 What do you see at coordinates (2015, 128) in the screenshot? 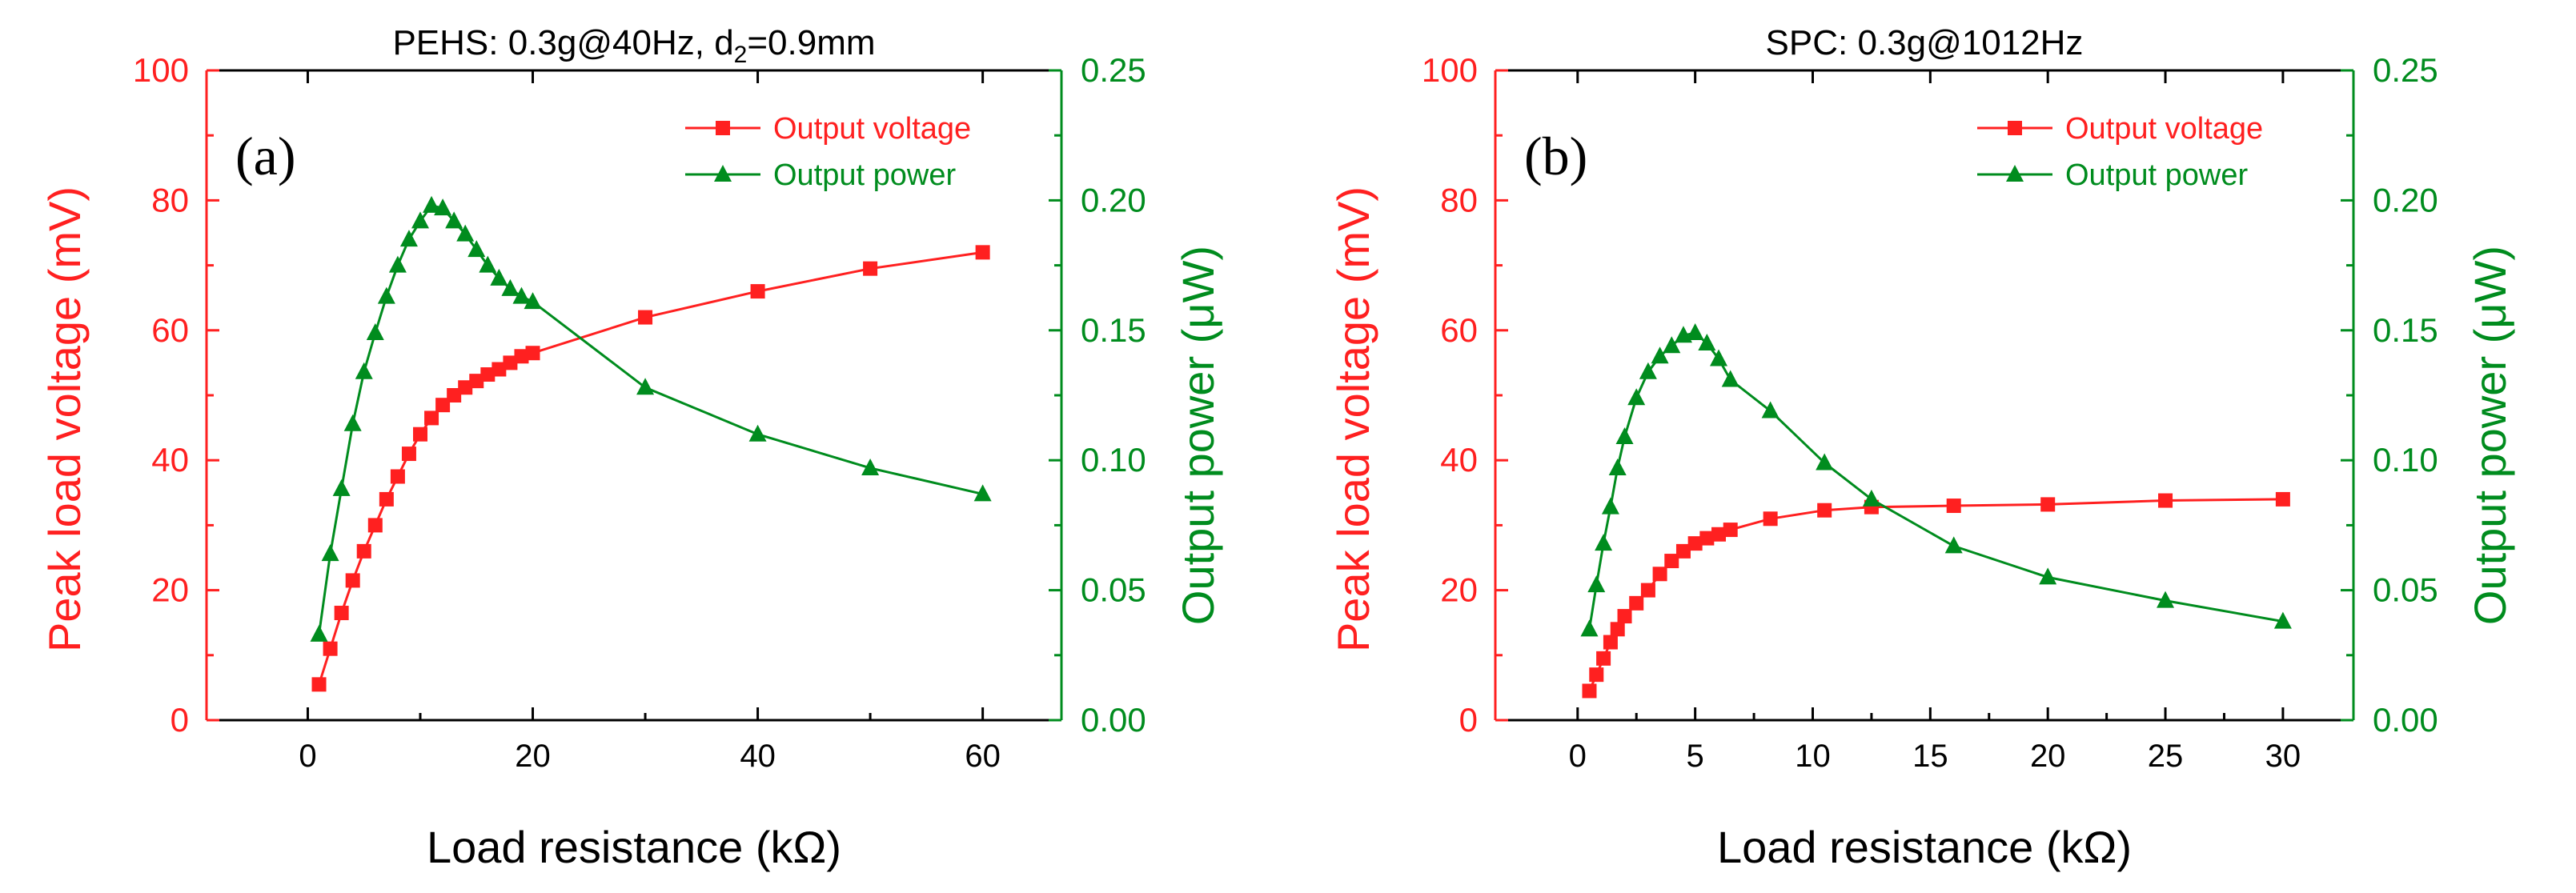
I see `legend-marker-square` at bounding box center [2015, 128].